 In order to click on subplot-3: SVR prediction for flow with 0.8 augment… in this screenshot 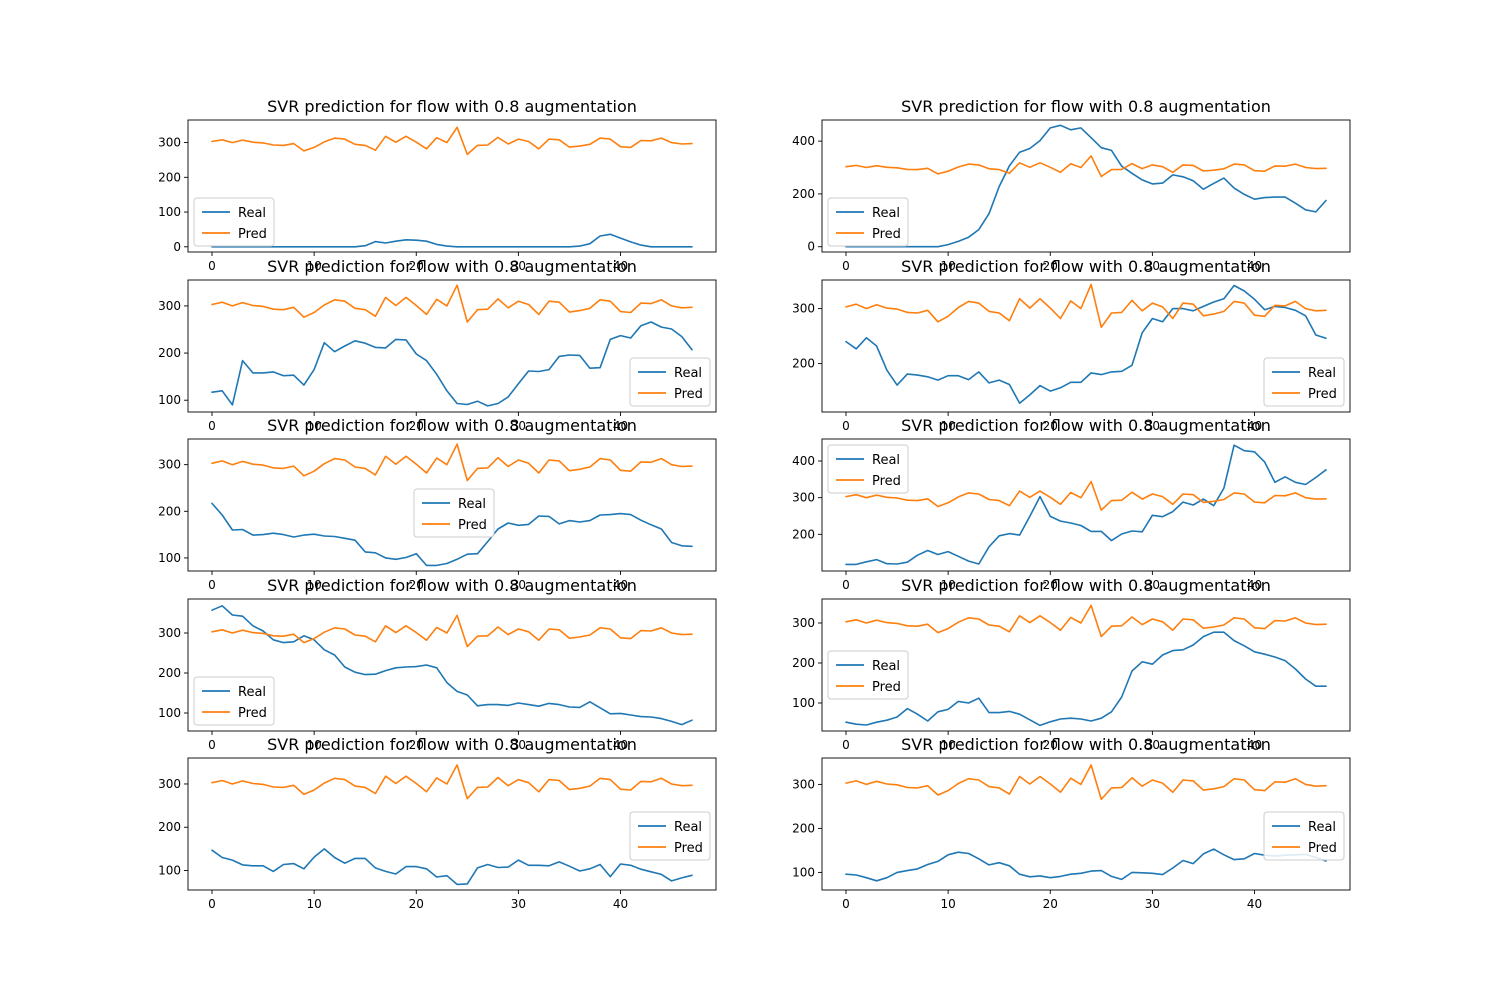, I will do `click(437, 345)`.